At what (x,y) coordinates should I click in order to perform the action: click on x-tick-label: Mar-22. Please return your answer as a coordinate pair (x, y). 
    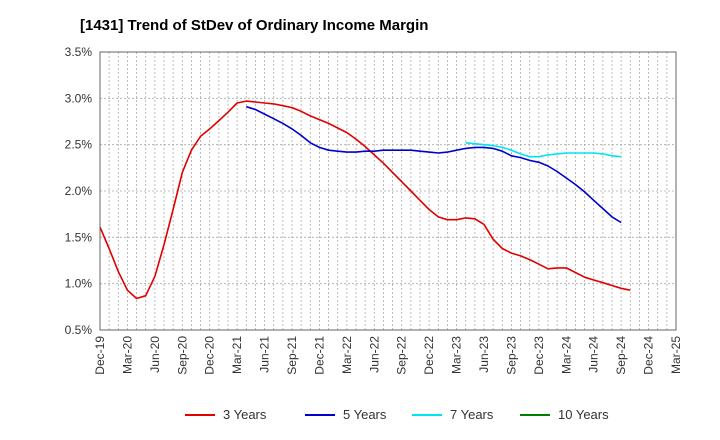
    Looking at the image, I should click on (347, 355).